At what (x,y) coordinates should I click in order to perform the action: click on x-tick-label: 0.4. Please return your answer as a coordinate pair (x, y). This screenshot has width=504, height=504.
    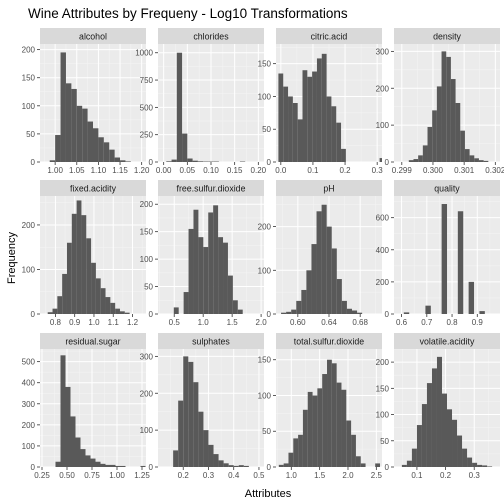
    Looking at the image, I should click on (234, 475).